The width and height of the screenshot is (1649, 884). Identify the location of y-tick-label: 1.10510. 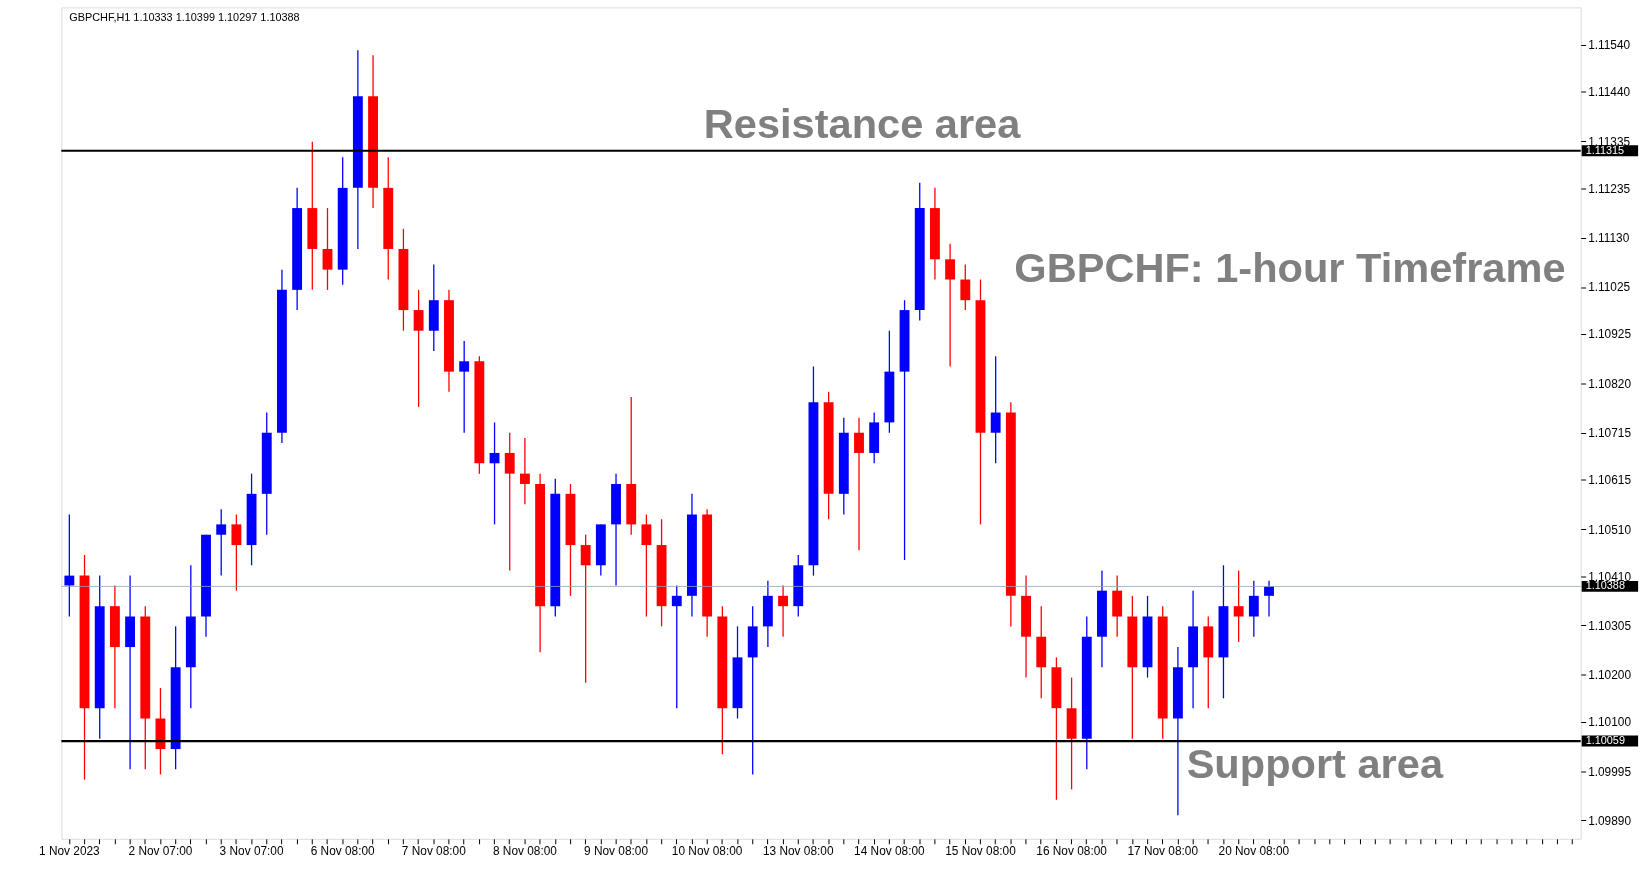
(1610, 529).